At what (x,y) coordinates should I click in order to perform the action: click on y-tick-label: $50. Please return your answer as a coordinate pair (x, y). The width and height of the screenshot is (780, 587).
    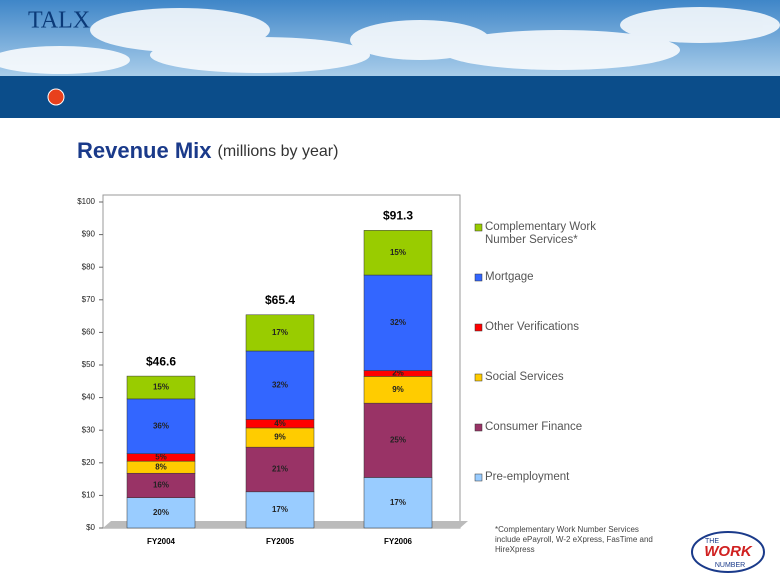
    Looking at the image, I should click on (89, 364).